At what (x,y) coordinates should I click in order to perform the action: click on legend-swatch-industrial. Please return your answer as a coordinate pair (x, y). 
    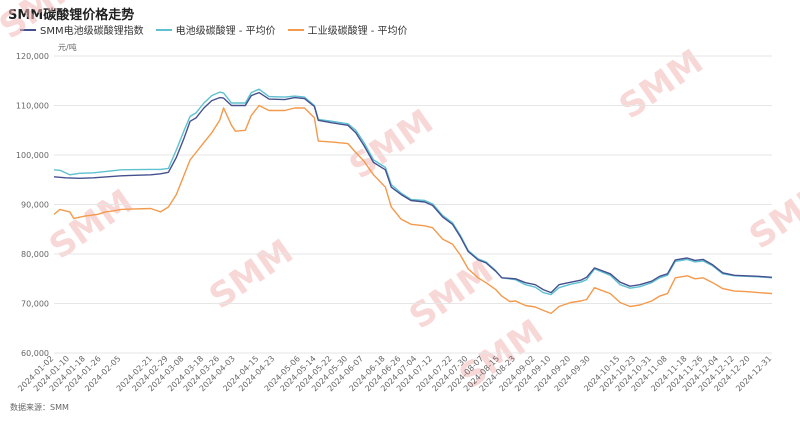
    Looking at the image, I should click on (295, 29).